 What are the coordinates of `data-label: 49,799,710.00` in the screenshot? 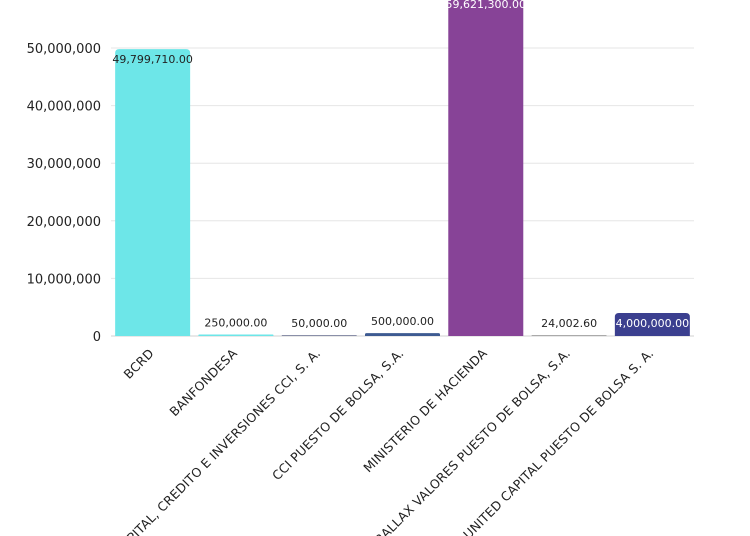 It's located at (152, 59).